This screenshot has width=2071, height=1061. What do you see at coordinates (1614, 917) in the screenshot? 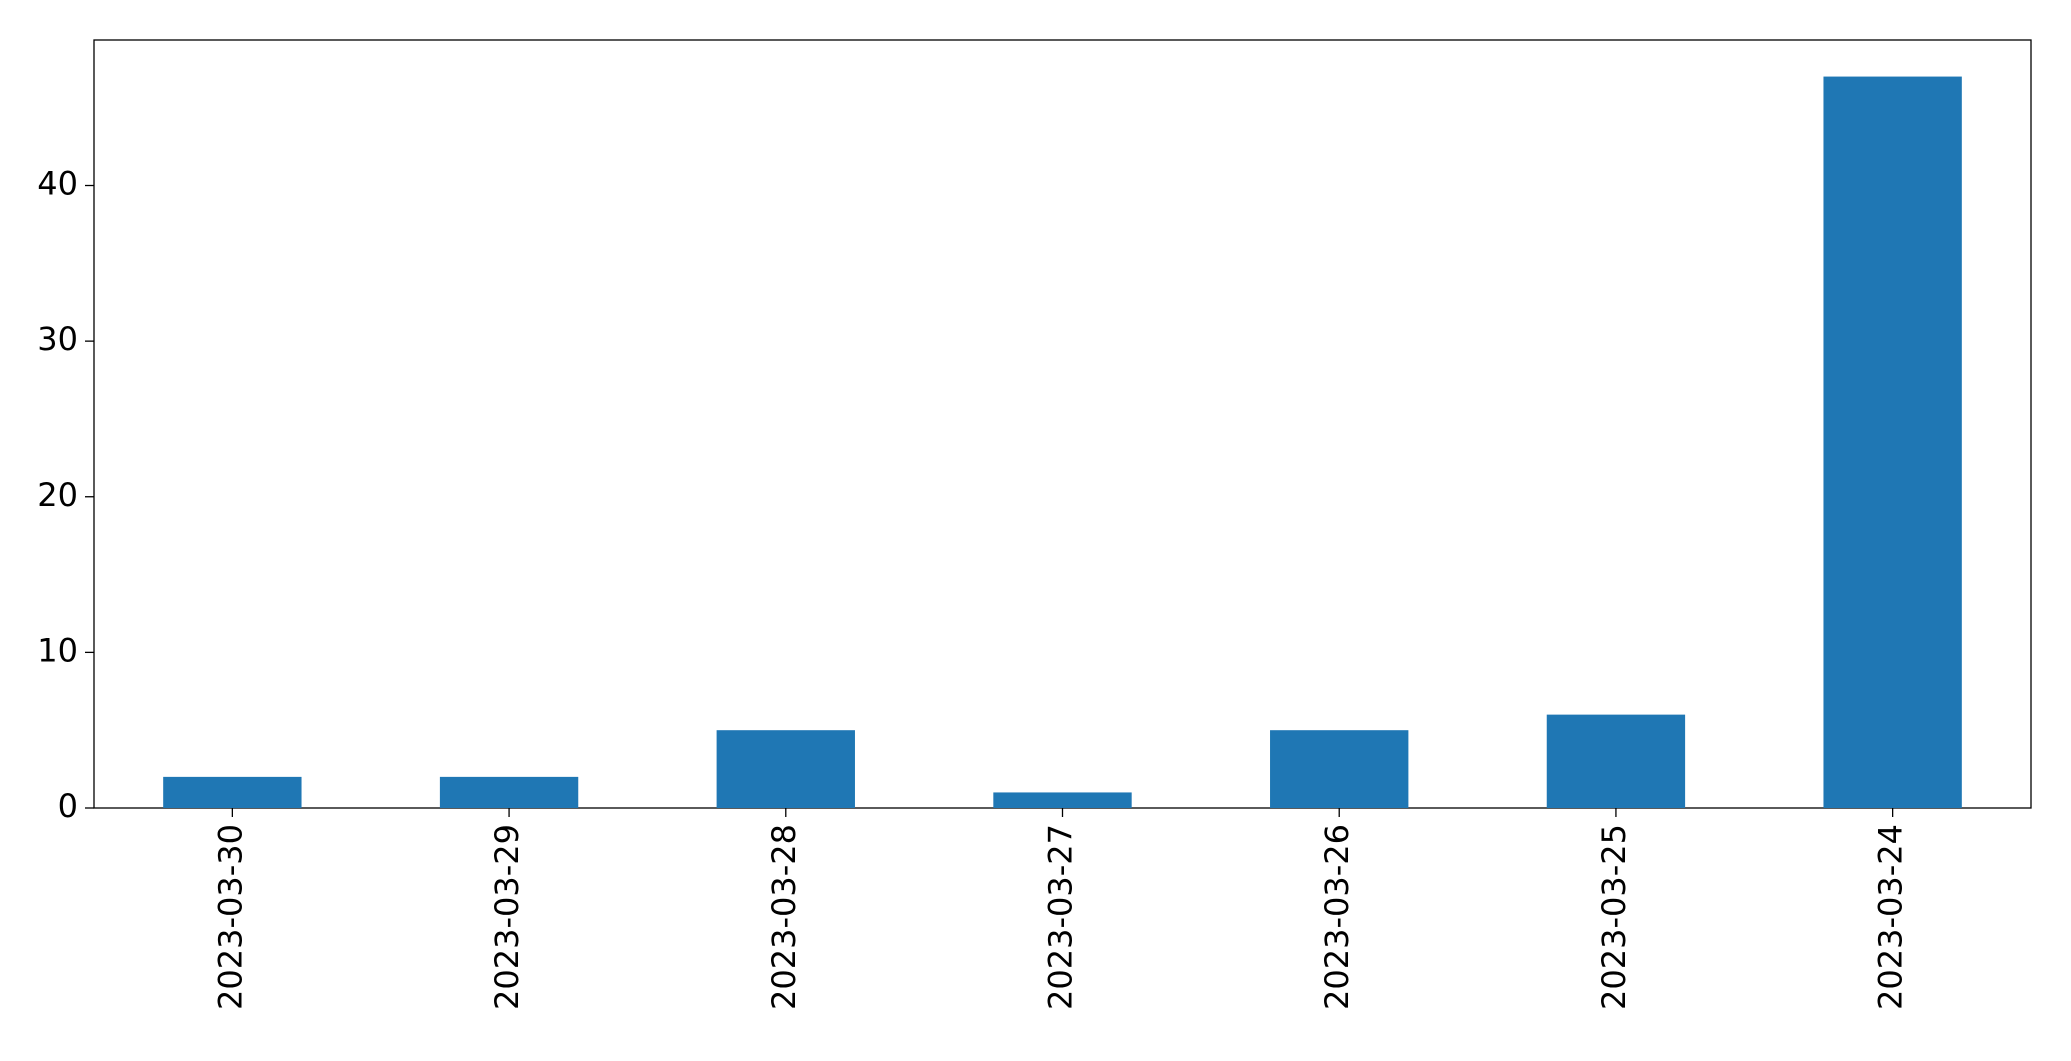
I see `x-tick-label: 2023-03-25` at bounding box center [1614, 917].